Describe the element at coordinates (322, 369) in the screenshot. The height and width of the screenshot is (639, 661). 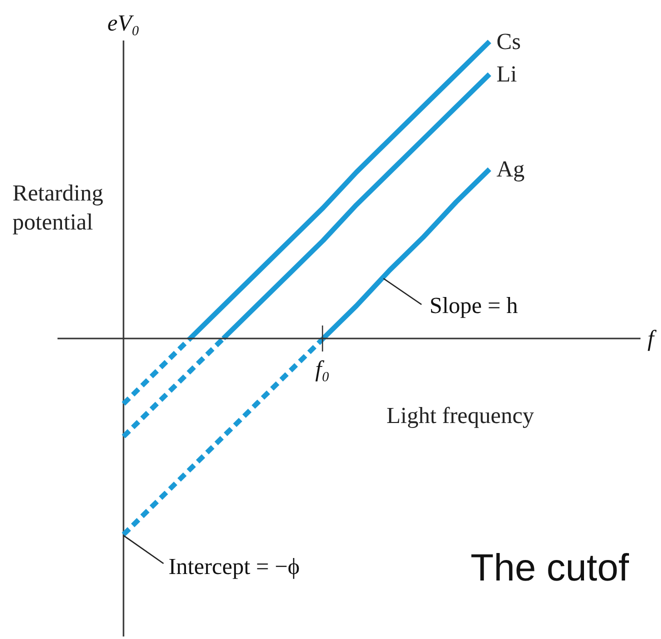
I see `annotation: f₀` at that location.